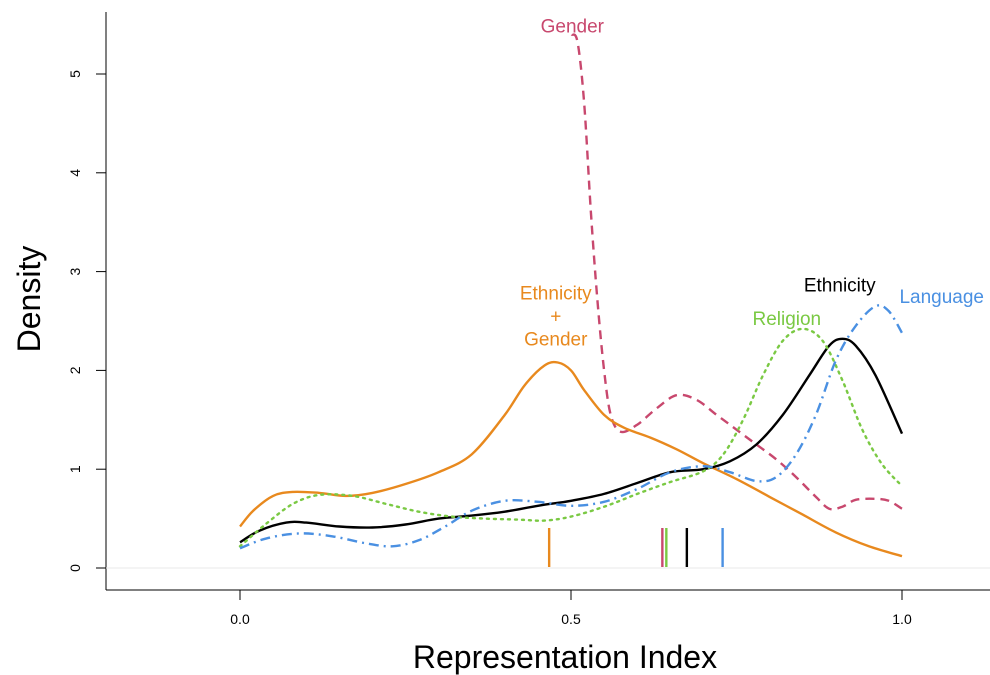 Image resolution: width=990 pixels, height=675 pixels. What do you see at coordinates (571, 608) in the screenshot?
I see `x-axis-ticks: 0.0 0.5 1.0` at bounding box center [571, 608].